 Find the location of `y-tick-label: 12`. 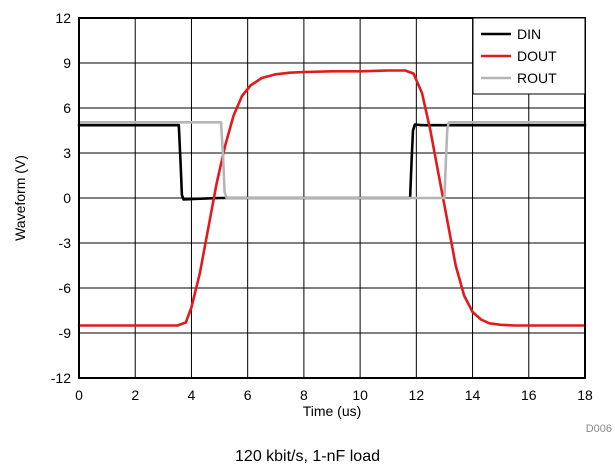

y-tick-label: 12 is located at coordinates (63, 18).